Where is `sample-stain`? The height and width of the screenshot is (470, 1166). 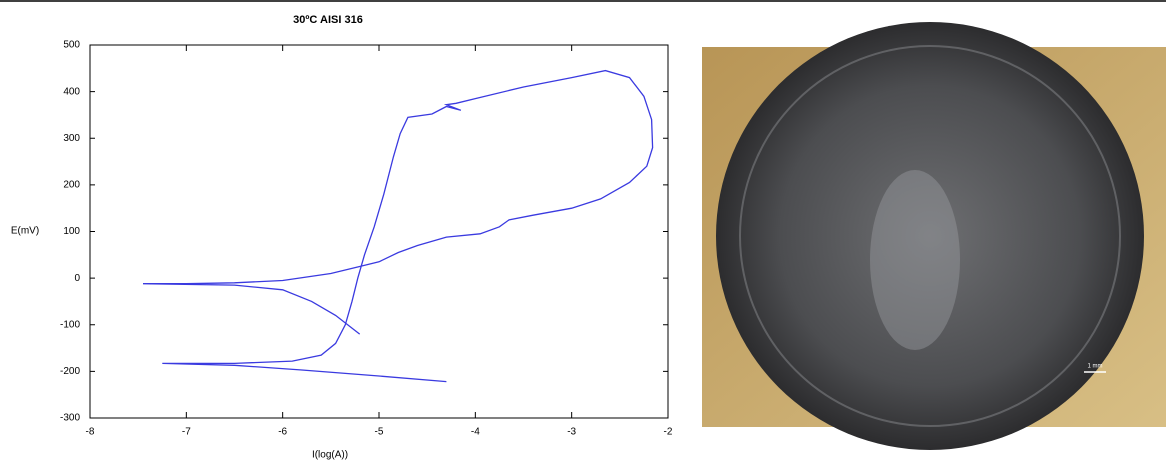 sample-stain is located at coordinates (915, 260).